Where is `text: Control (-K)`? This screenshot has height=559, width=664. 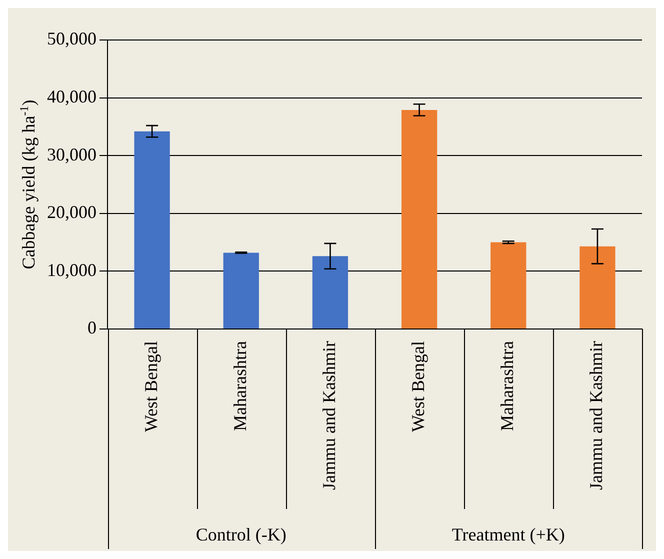 text: Control (-K) is located at coordinates (241, 534).